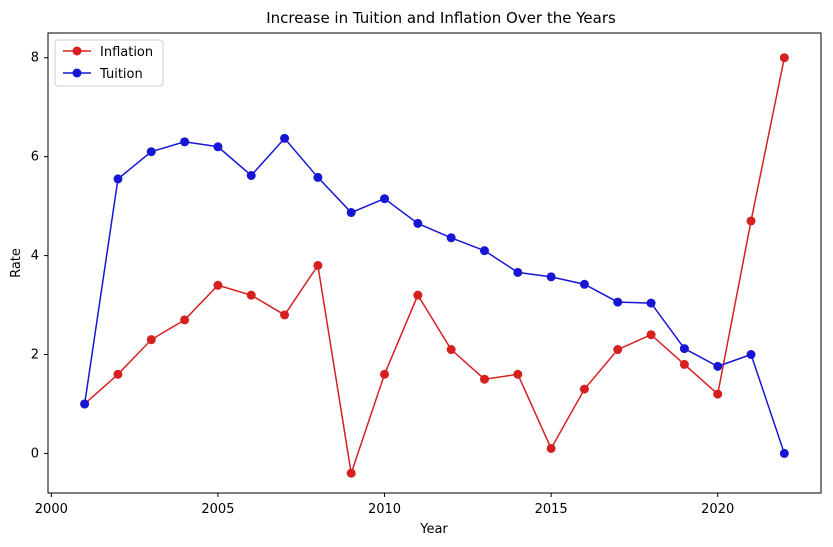 This screenshot has height=547, width=833. I want to click on x-tick-label: 2015, so click(551, 509).